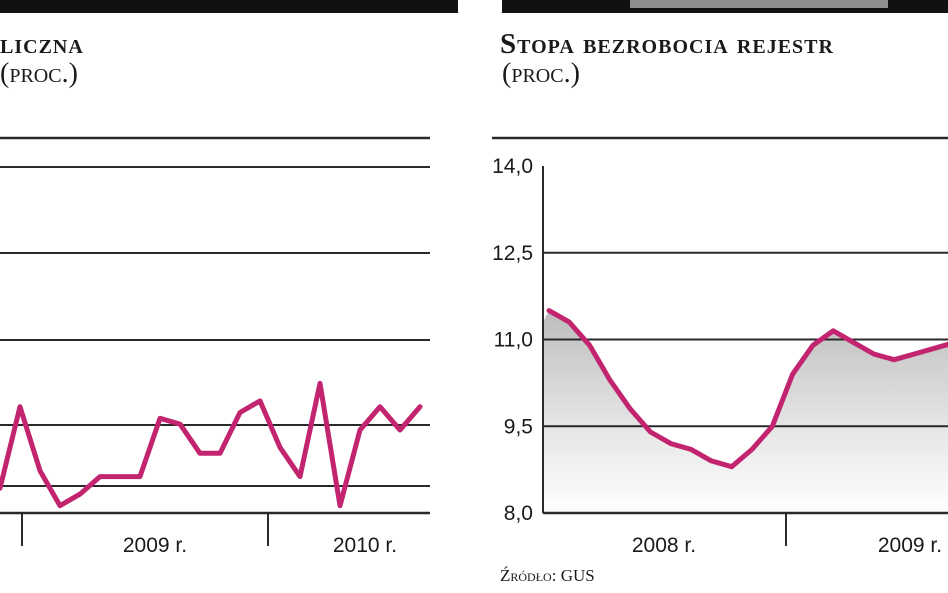 The width and height of the screenshot is (948, 593). I want to click on source-note: Źródło: GUS, so click(547, 575).